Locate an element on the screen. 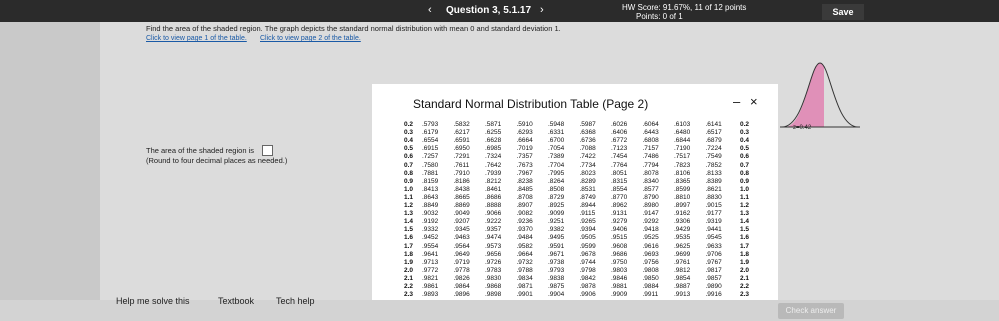 The height and width of the screenshot is (321, 999). table-value: .9699 is located at coordinates (682, 254).